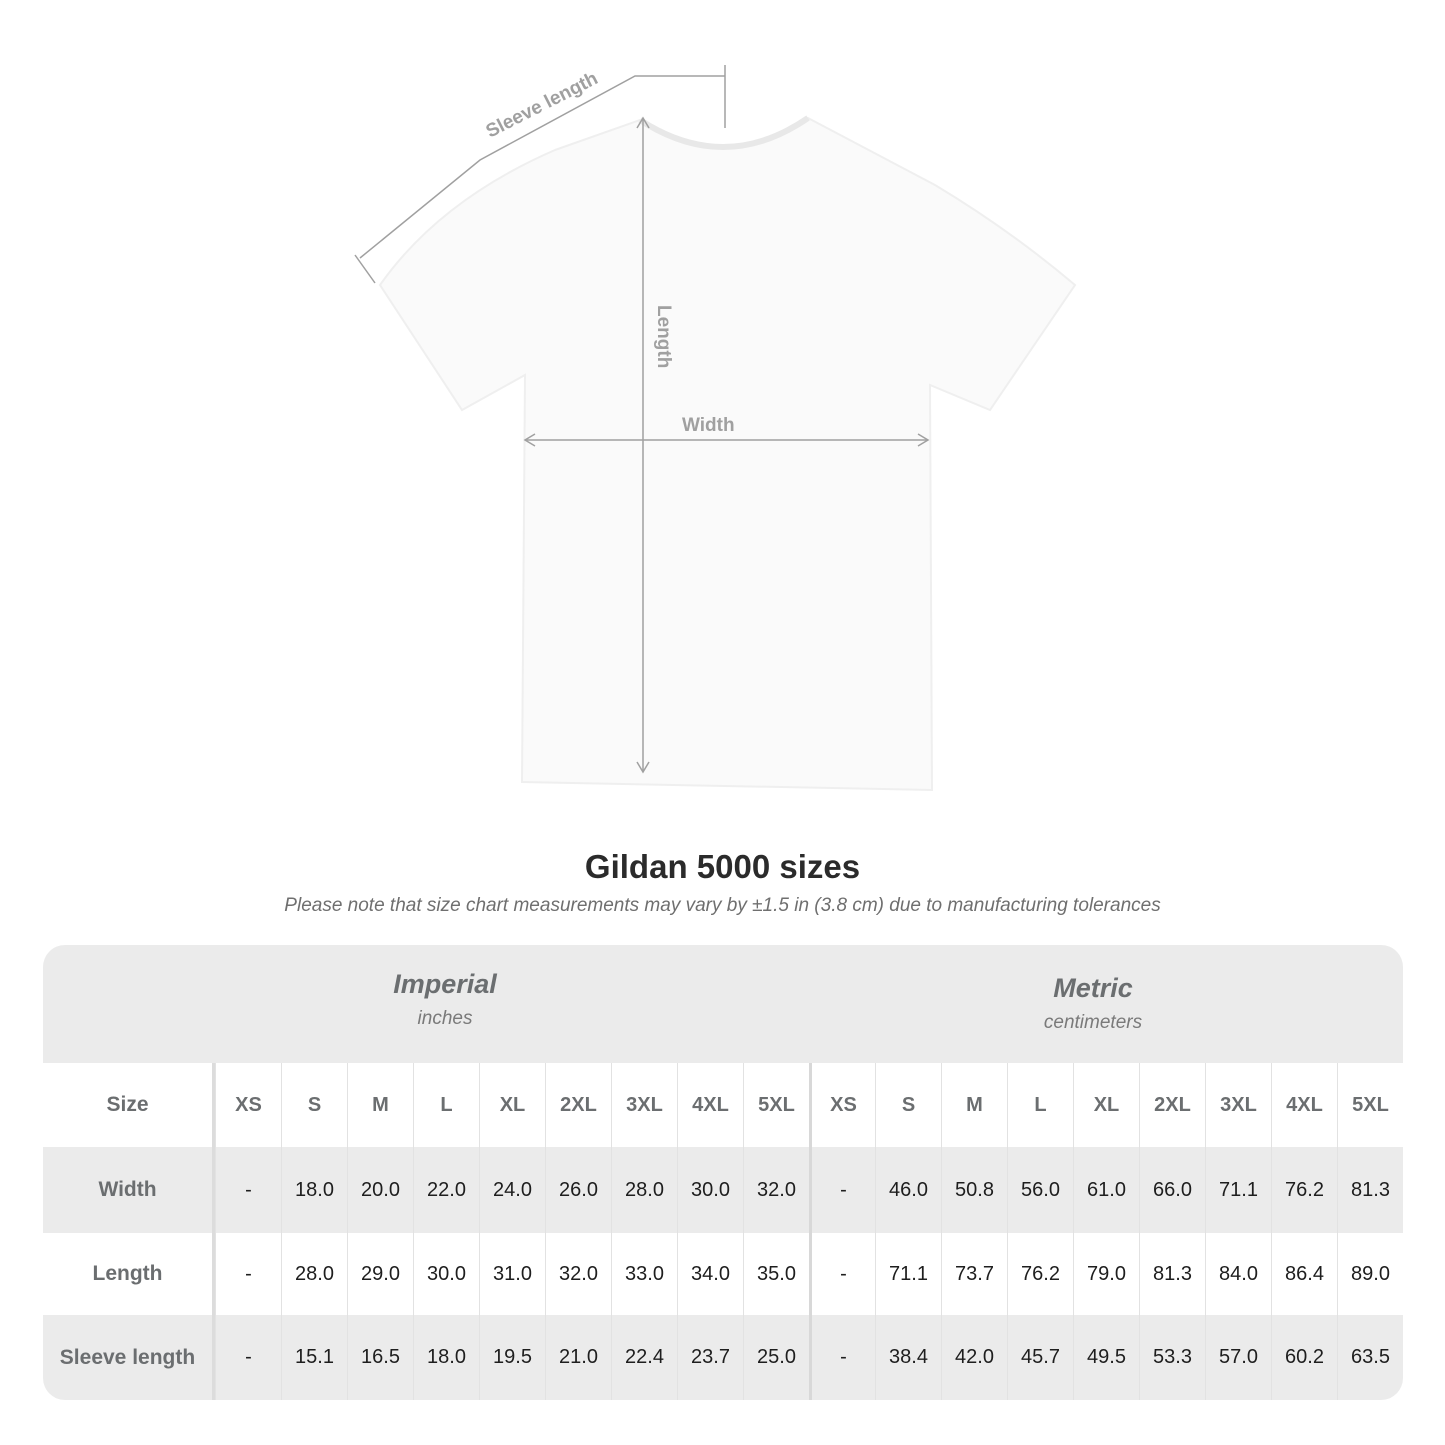 This screenshot has width=1445, height=1445. Describe the element at coordinates (578, 1190) in the screenshot. I see `imperial-value-cell: 26.0` at that location.